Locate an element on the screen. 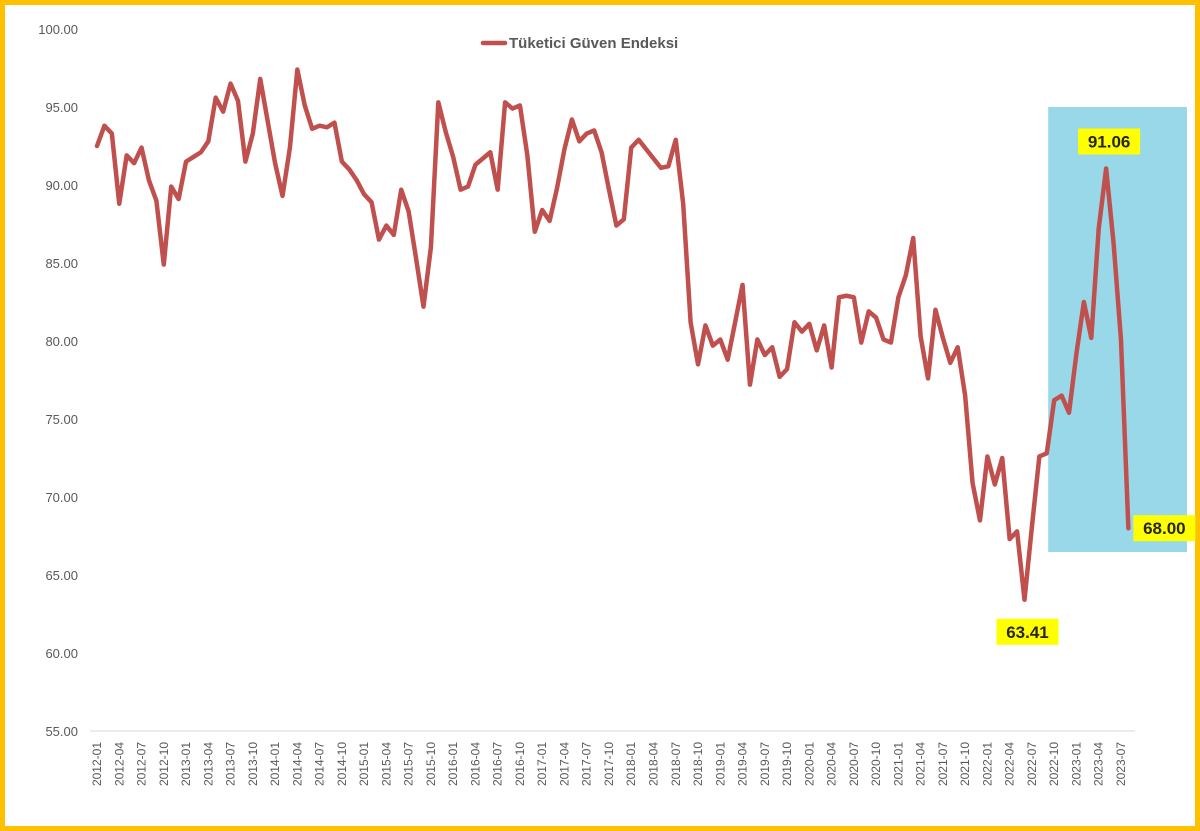 This screenshot has width=1200, height=831. x-tick-label: 2018-10 is located at coordinates (698, 764).